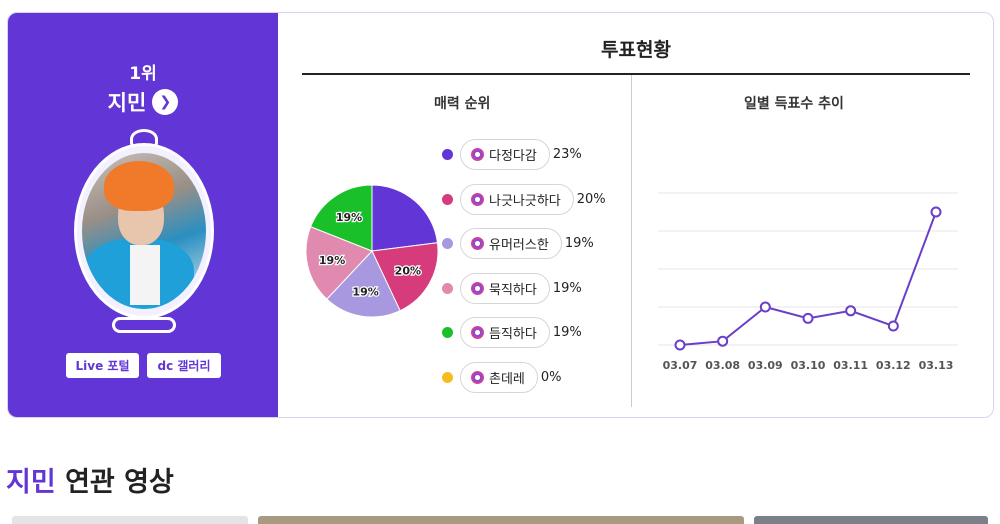 This screenshot has width=1000, height=524. I want to click on legend-trait-button: 유머러스한, so click(511, 243).